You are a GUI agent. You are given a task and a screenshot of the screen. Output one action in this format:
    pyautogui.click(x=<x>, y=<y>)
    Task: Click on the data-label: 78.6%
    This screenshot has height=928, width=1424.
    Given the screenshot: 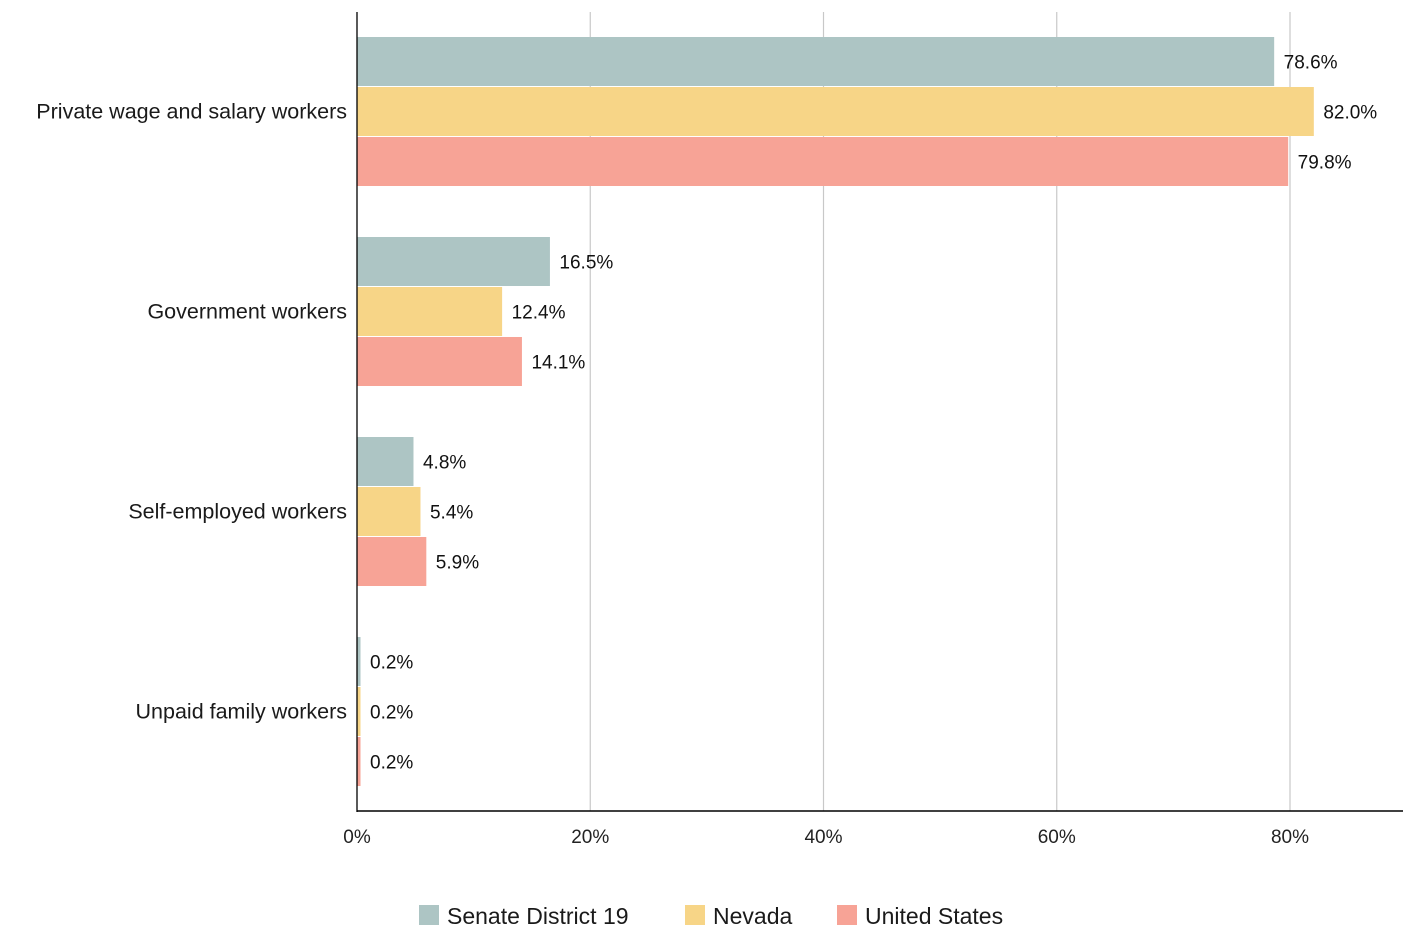 What is the action you would take?
    pyautogui.click(x=1311, y=63)
    